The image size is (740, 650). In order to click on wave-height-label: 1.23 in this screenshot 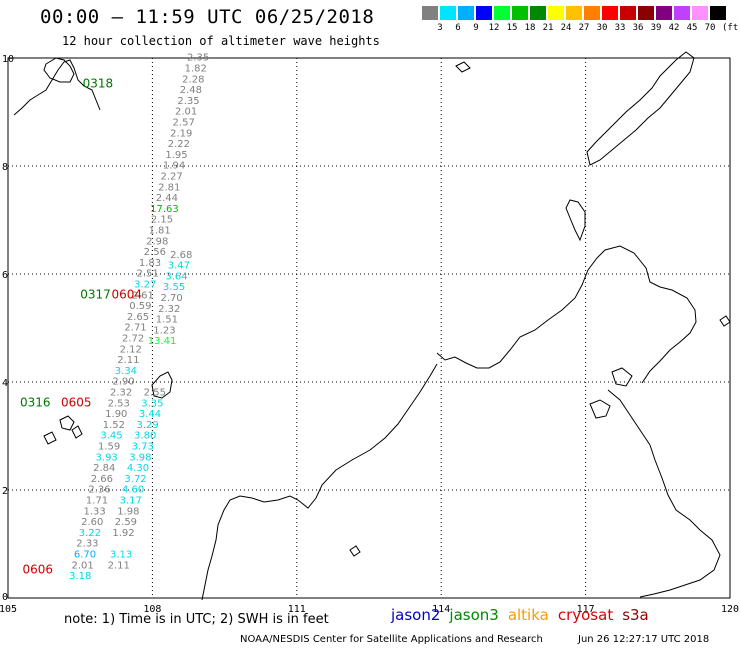, I will do `click(164, 330)`.